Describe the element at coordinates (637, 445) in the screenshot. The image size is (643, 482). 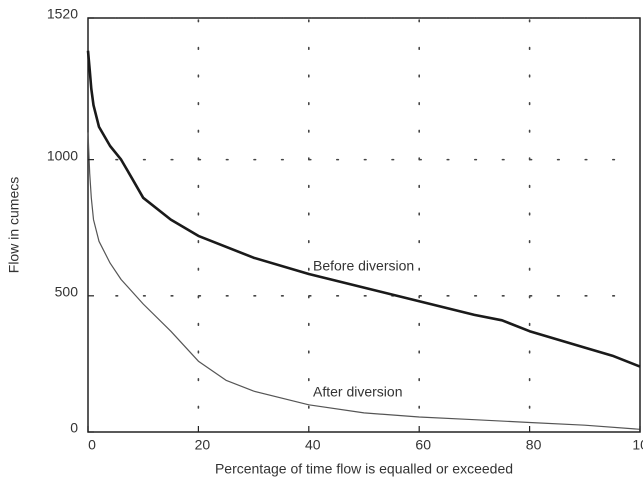
I see `x-tick-label: 100` at that location.